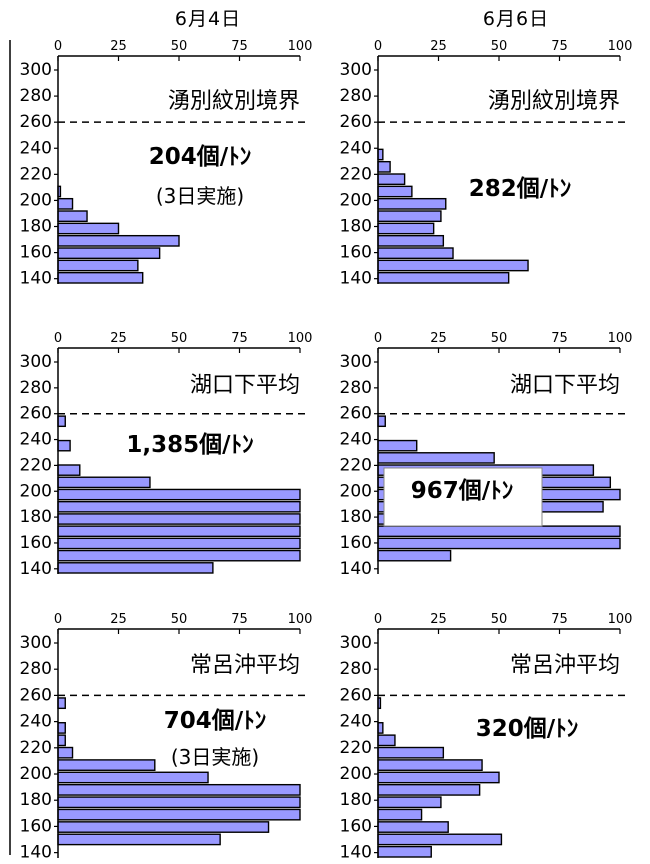 This screenshot has height=864, width=650. Describe the element at coordinates (462, 491) in the screenshot. I see `count-annotation: 967個/ﾄﾝ` at that location.